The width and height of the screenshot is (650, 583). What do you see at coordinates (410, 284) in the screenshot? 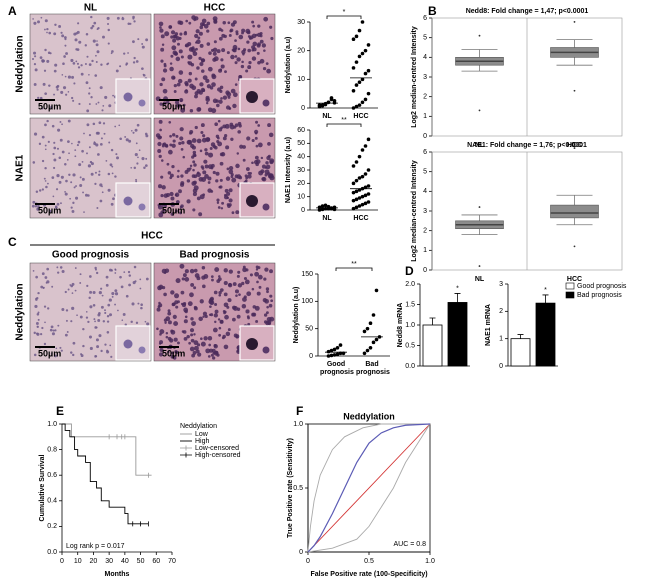
I see `y-tick-label: 2.0` at bounding box center [410, 284].